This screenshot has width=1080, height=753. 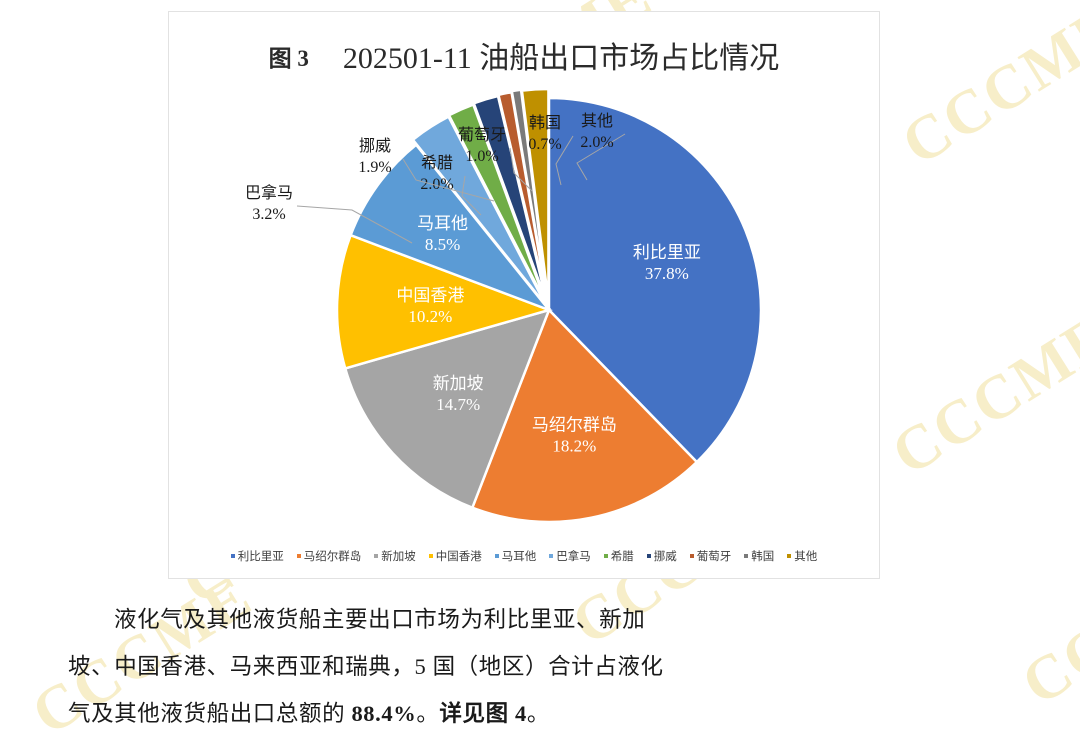 I want to click on legend-item: 韩国, so click(x=759, y=556).